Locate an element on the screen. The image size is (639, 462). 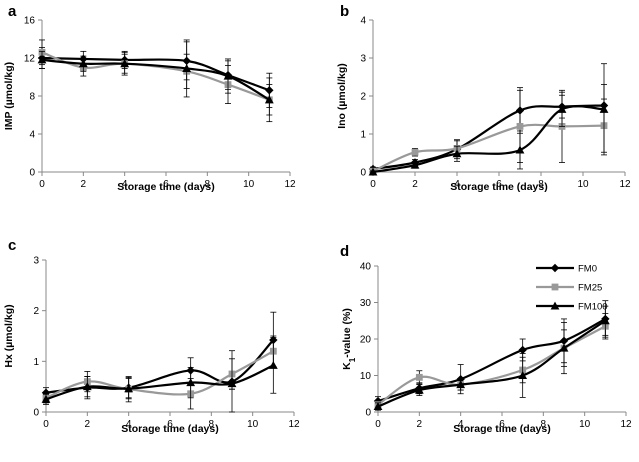
y-tick-label: 16 is located at coordinates (30, 21).